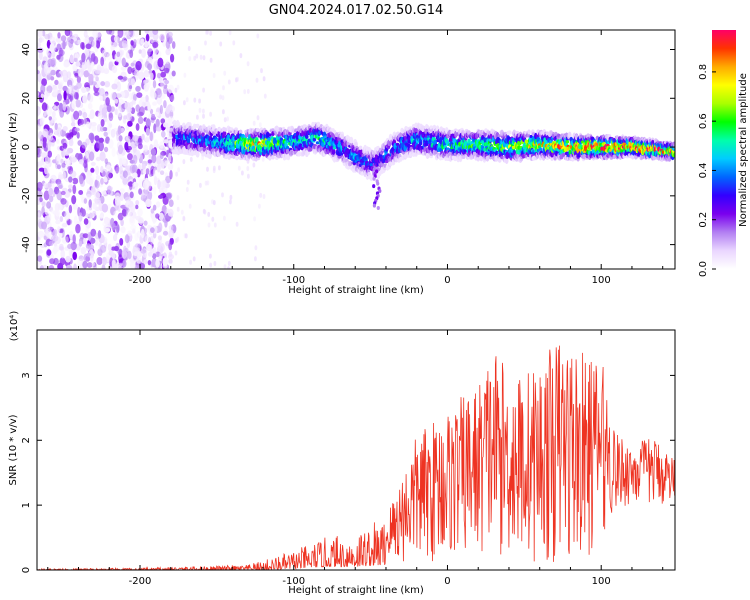  I want to click on y-tick-label: 3, so click(26, 375).